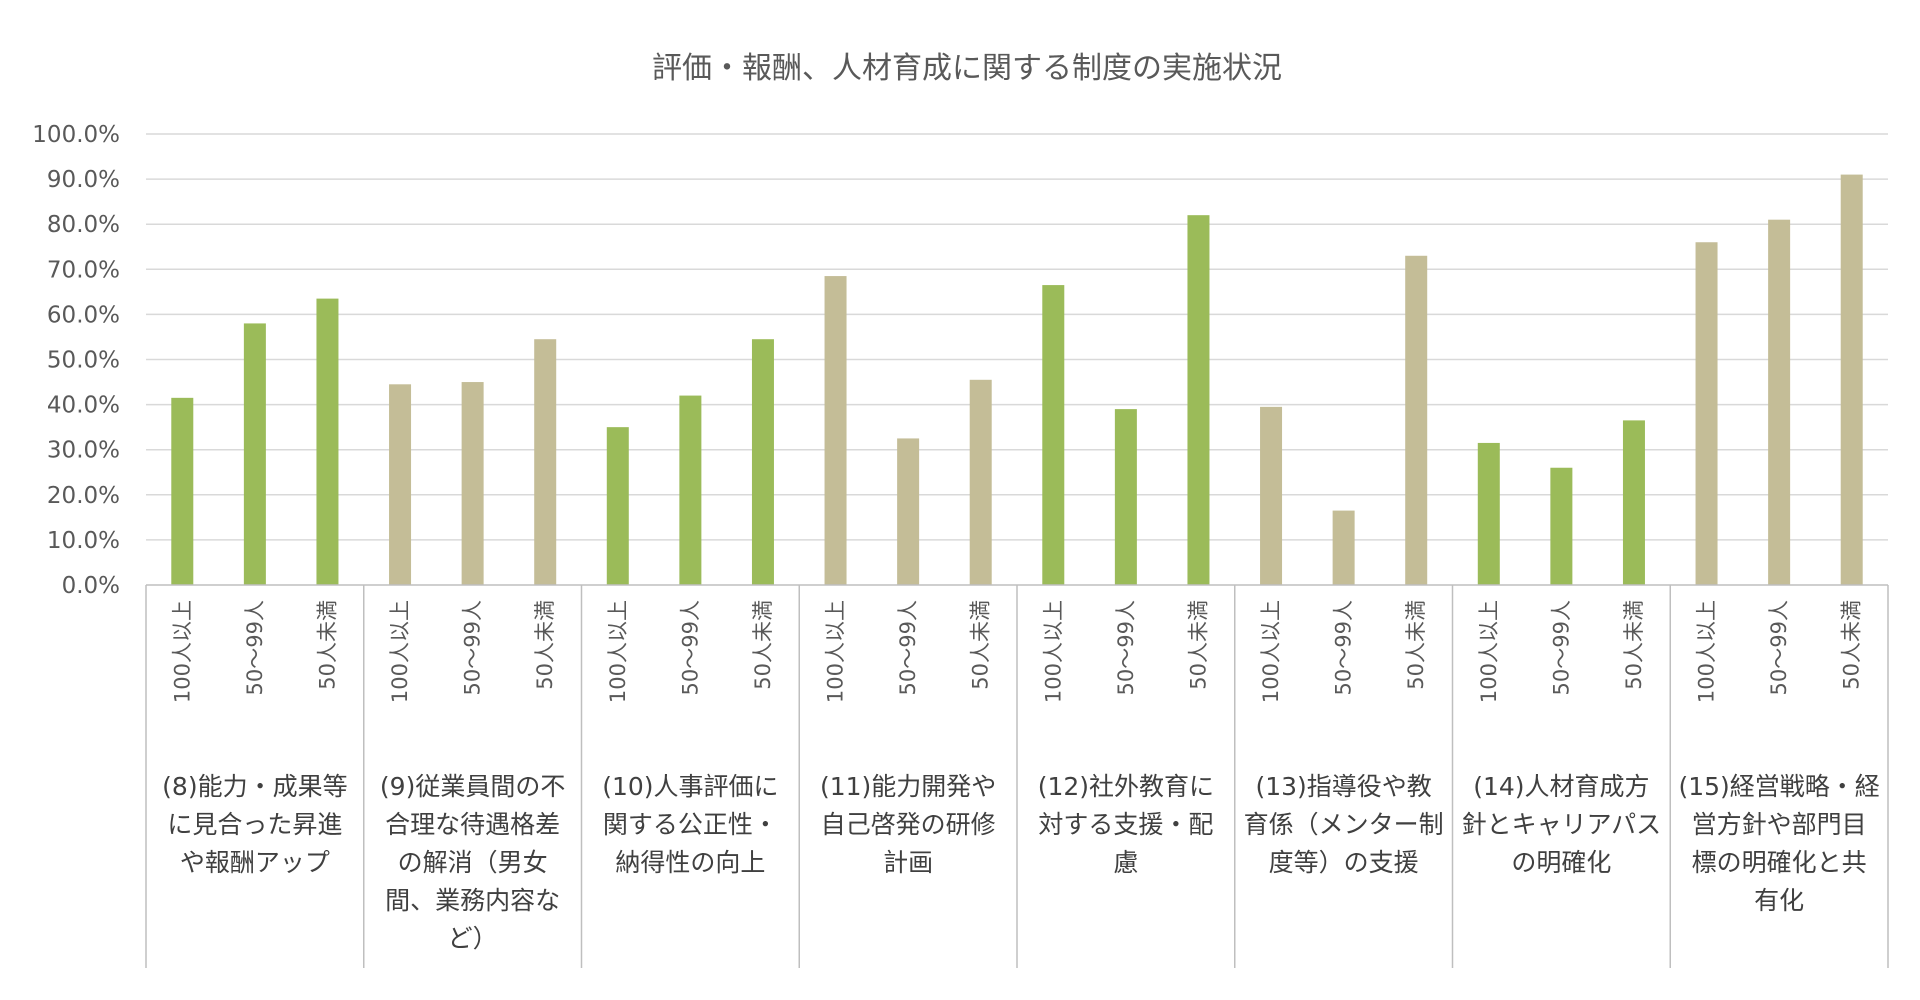  What do you see at coordinates (908, 862) in the screenshot?
I see `group-label-line: 計画` at bounding box center [908, 862].